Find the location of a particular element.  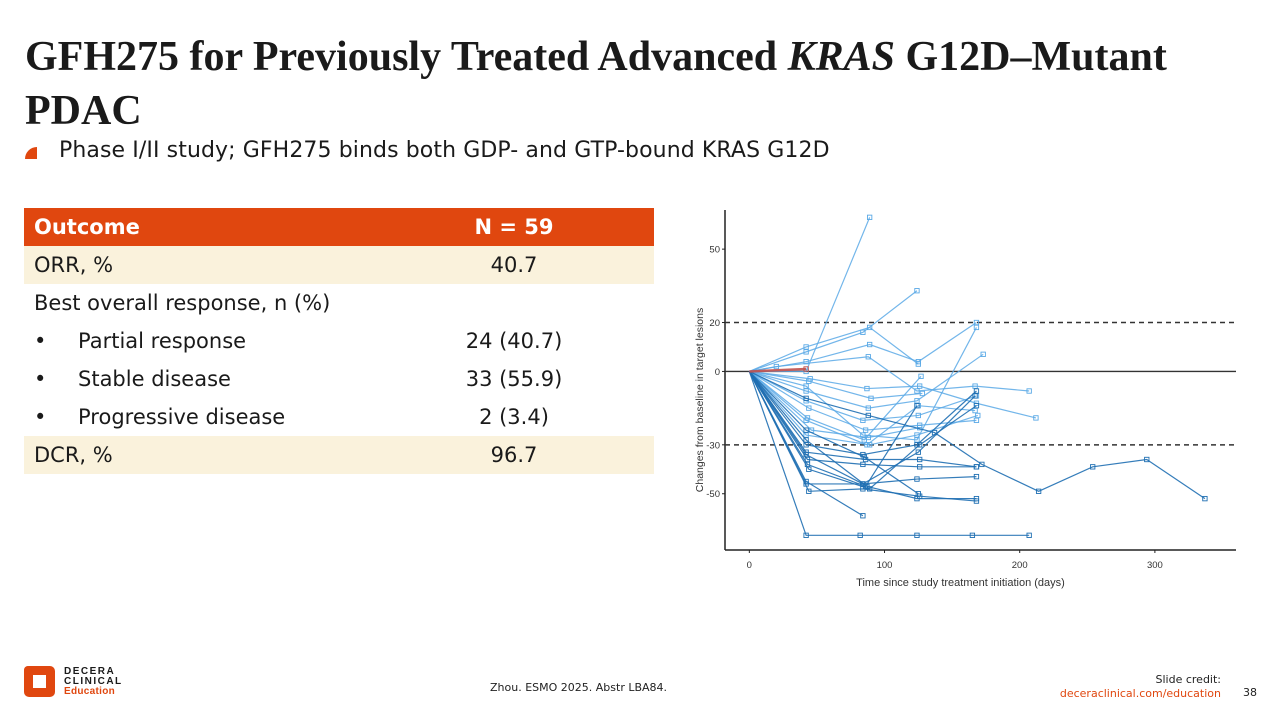

row-value: 33 (55.9) is located at coordinates (514, 379).